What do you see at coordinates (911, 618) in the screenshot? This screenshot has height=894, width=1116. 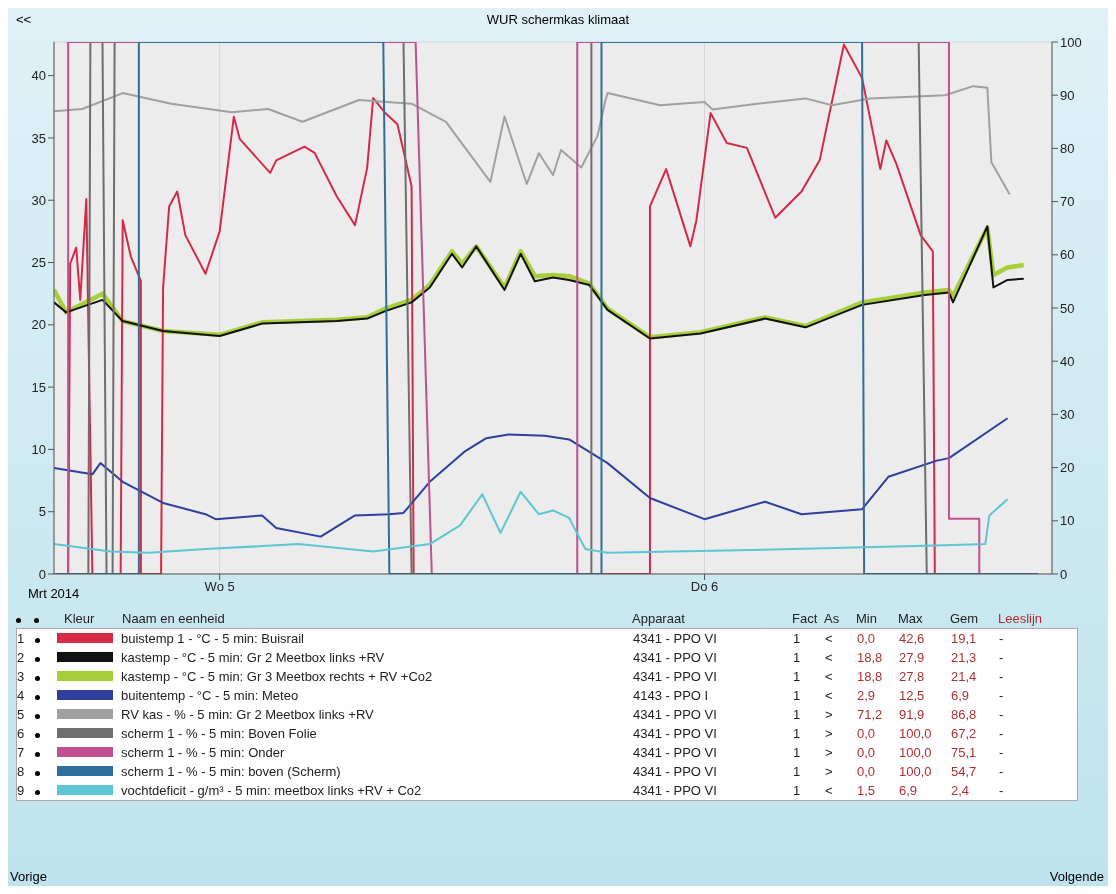 I see `text: Max` at bounding box center [911, 618].